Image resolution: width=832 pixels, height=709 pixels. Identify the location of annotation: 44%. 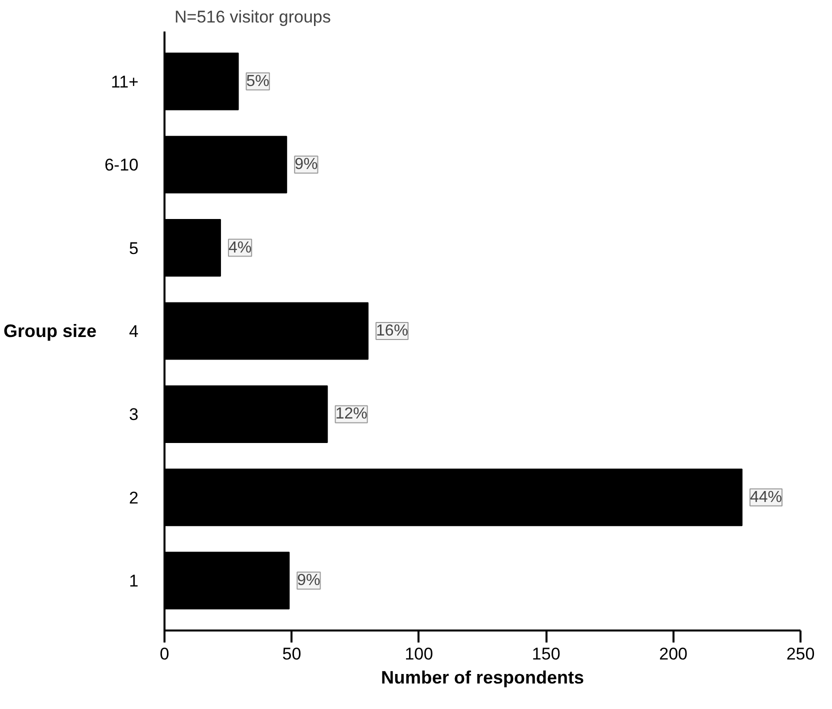
(766, 497).